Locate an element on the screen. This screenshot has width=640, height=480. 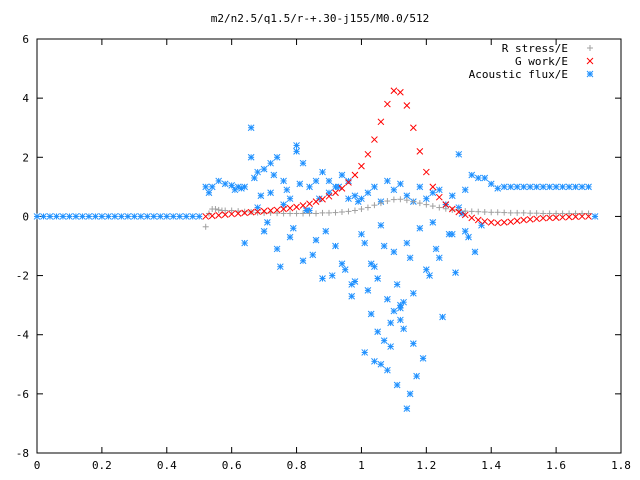
y-tick-label: -6 is located at coordinates (22, 394).